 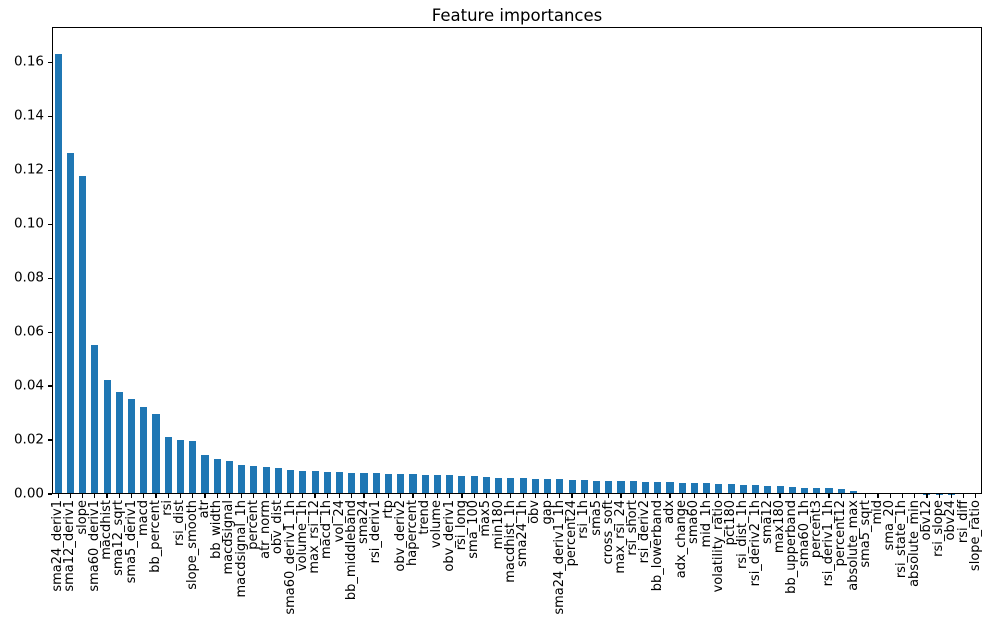 What do you see at coordinates (144, 450) in the screenshot?
I see `bar-macd` at bounding box center [144, 450].